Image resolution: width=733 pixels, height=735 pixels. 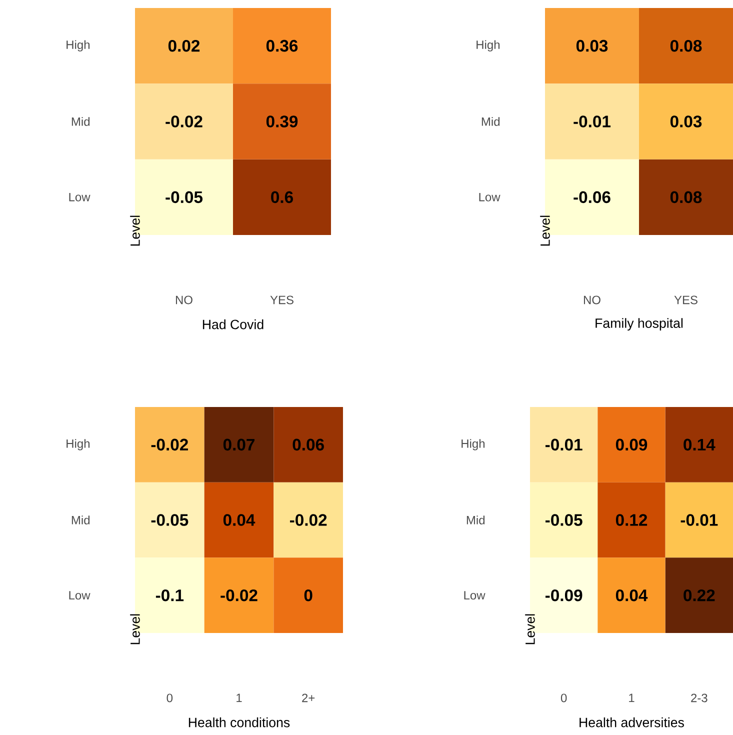 What do you see at coordinates (239, 722) in the screenshot?
I see `x-axis-title: Health conditions` at bounding box center [239, 722].